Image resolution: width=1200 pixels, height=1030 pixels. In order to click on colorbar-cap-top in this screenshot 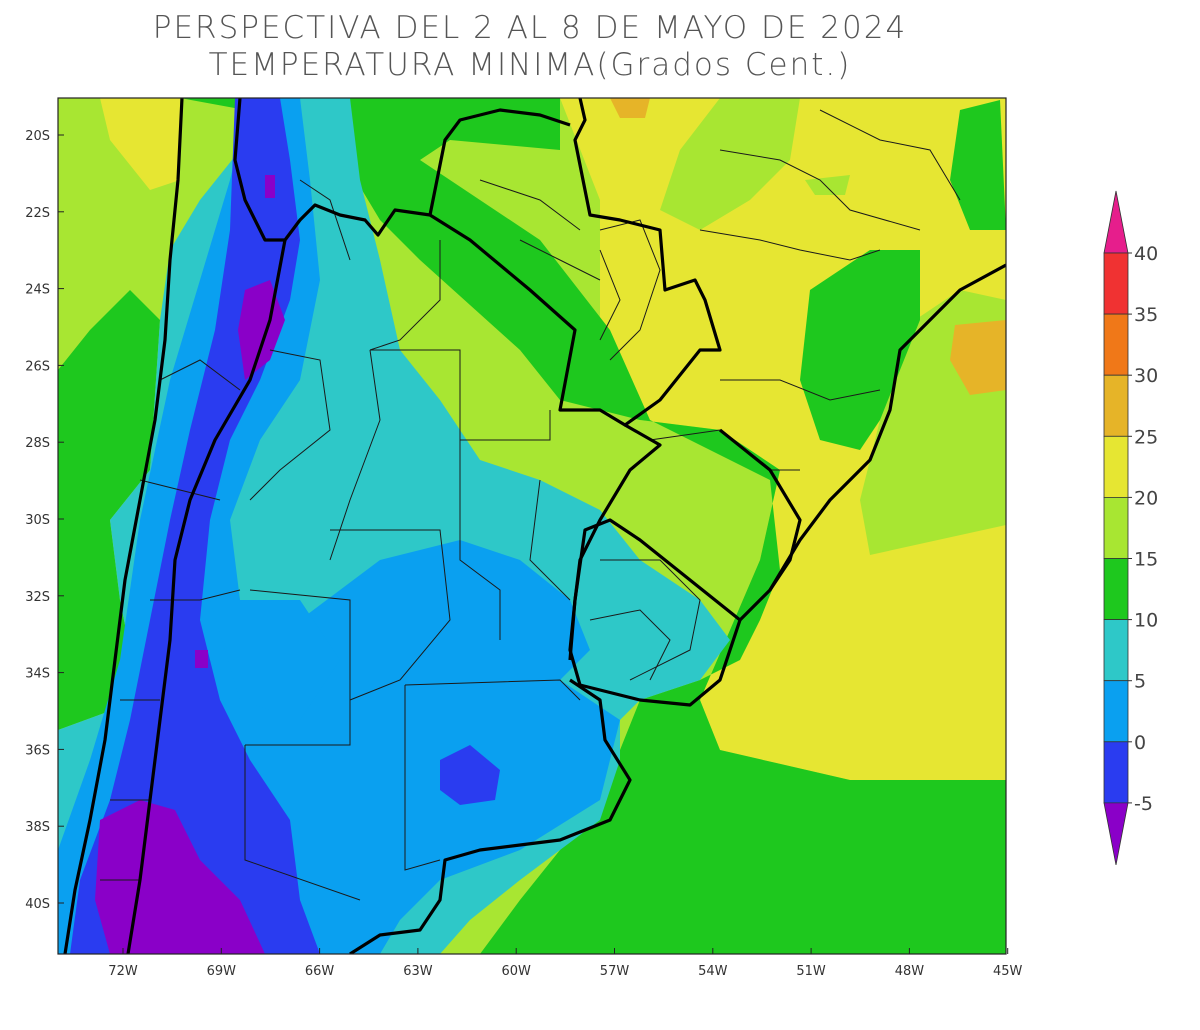, I will do `click(1116, 222)`.